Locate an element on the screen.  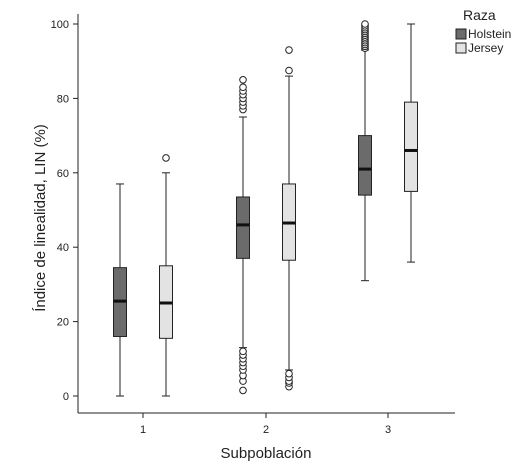
y-axis-title: Índice de linealidad, LIN (%) is located at coordinates (40, 218).